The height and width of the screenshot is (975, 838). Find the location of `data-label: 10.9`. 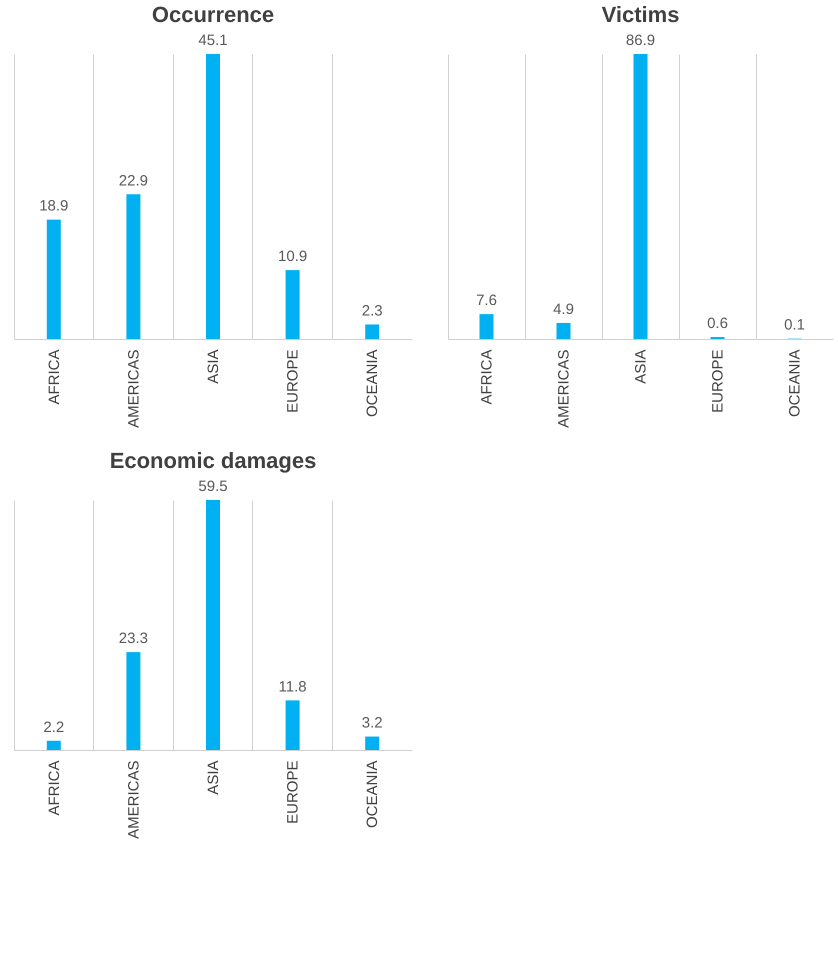

data-label: 10.9 is located at coordinates (293, 257).